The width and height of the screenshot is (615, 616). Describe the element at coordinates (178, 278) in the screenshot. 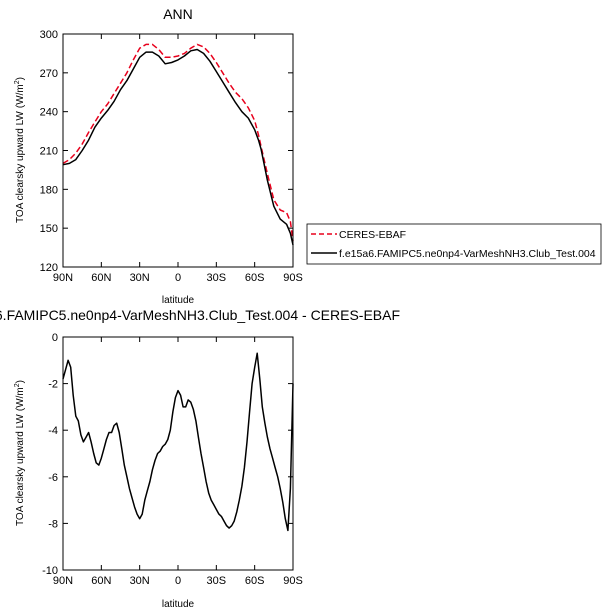

I see `top-x-tick-label: 0` at that location.